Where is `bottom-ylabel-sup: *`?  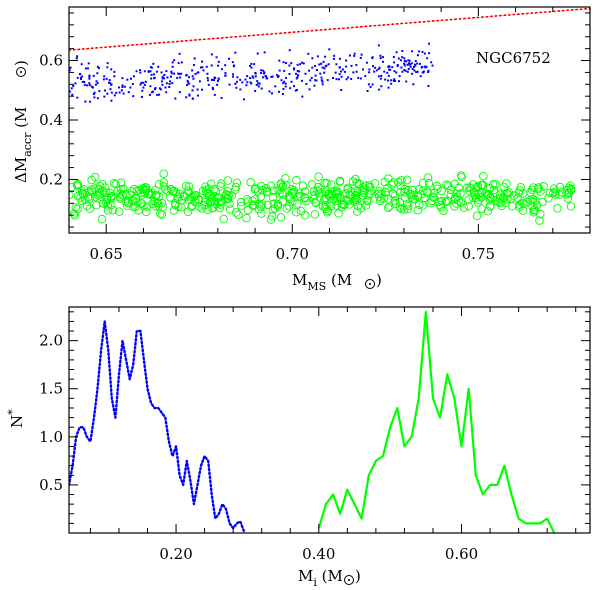 bottom-ylabel-sup: * is located at coordinates (12, 412).